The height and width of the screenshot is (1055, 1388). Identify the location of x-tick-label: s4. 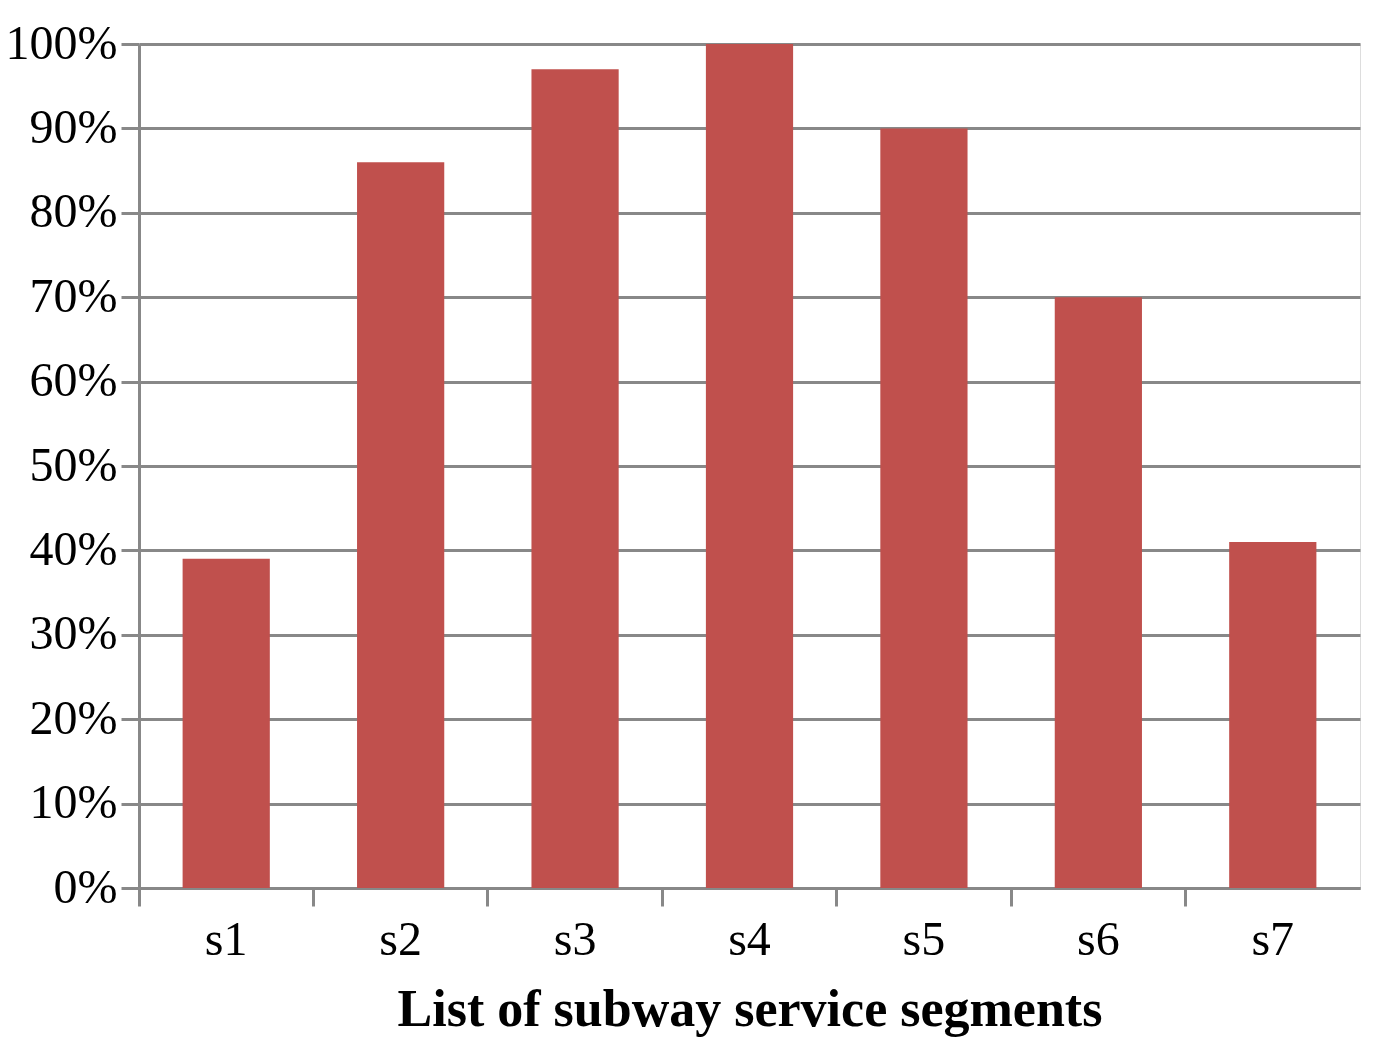
(749, 938).